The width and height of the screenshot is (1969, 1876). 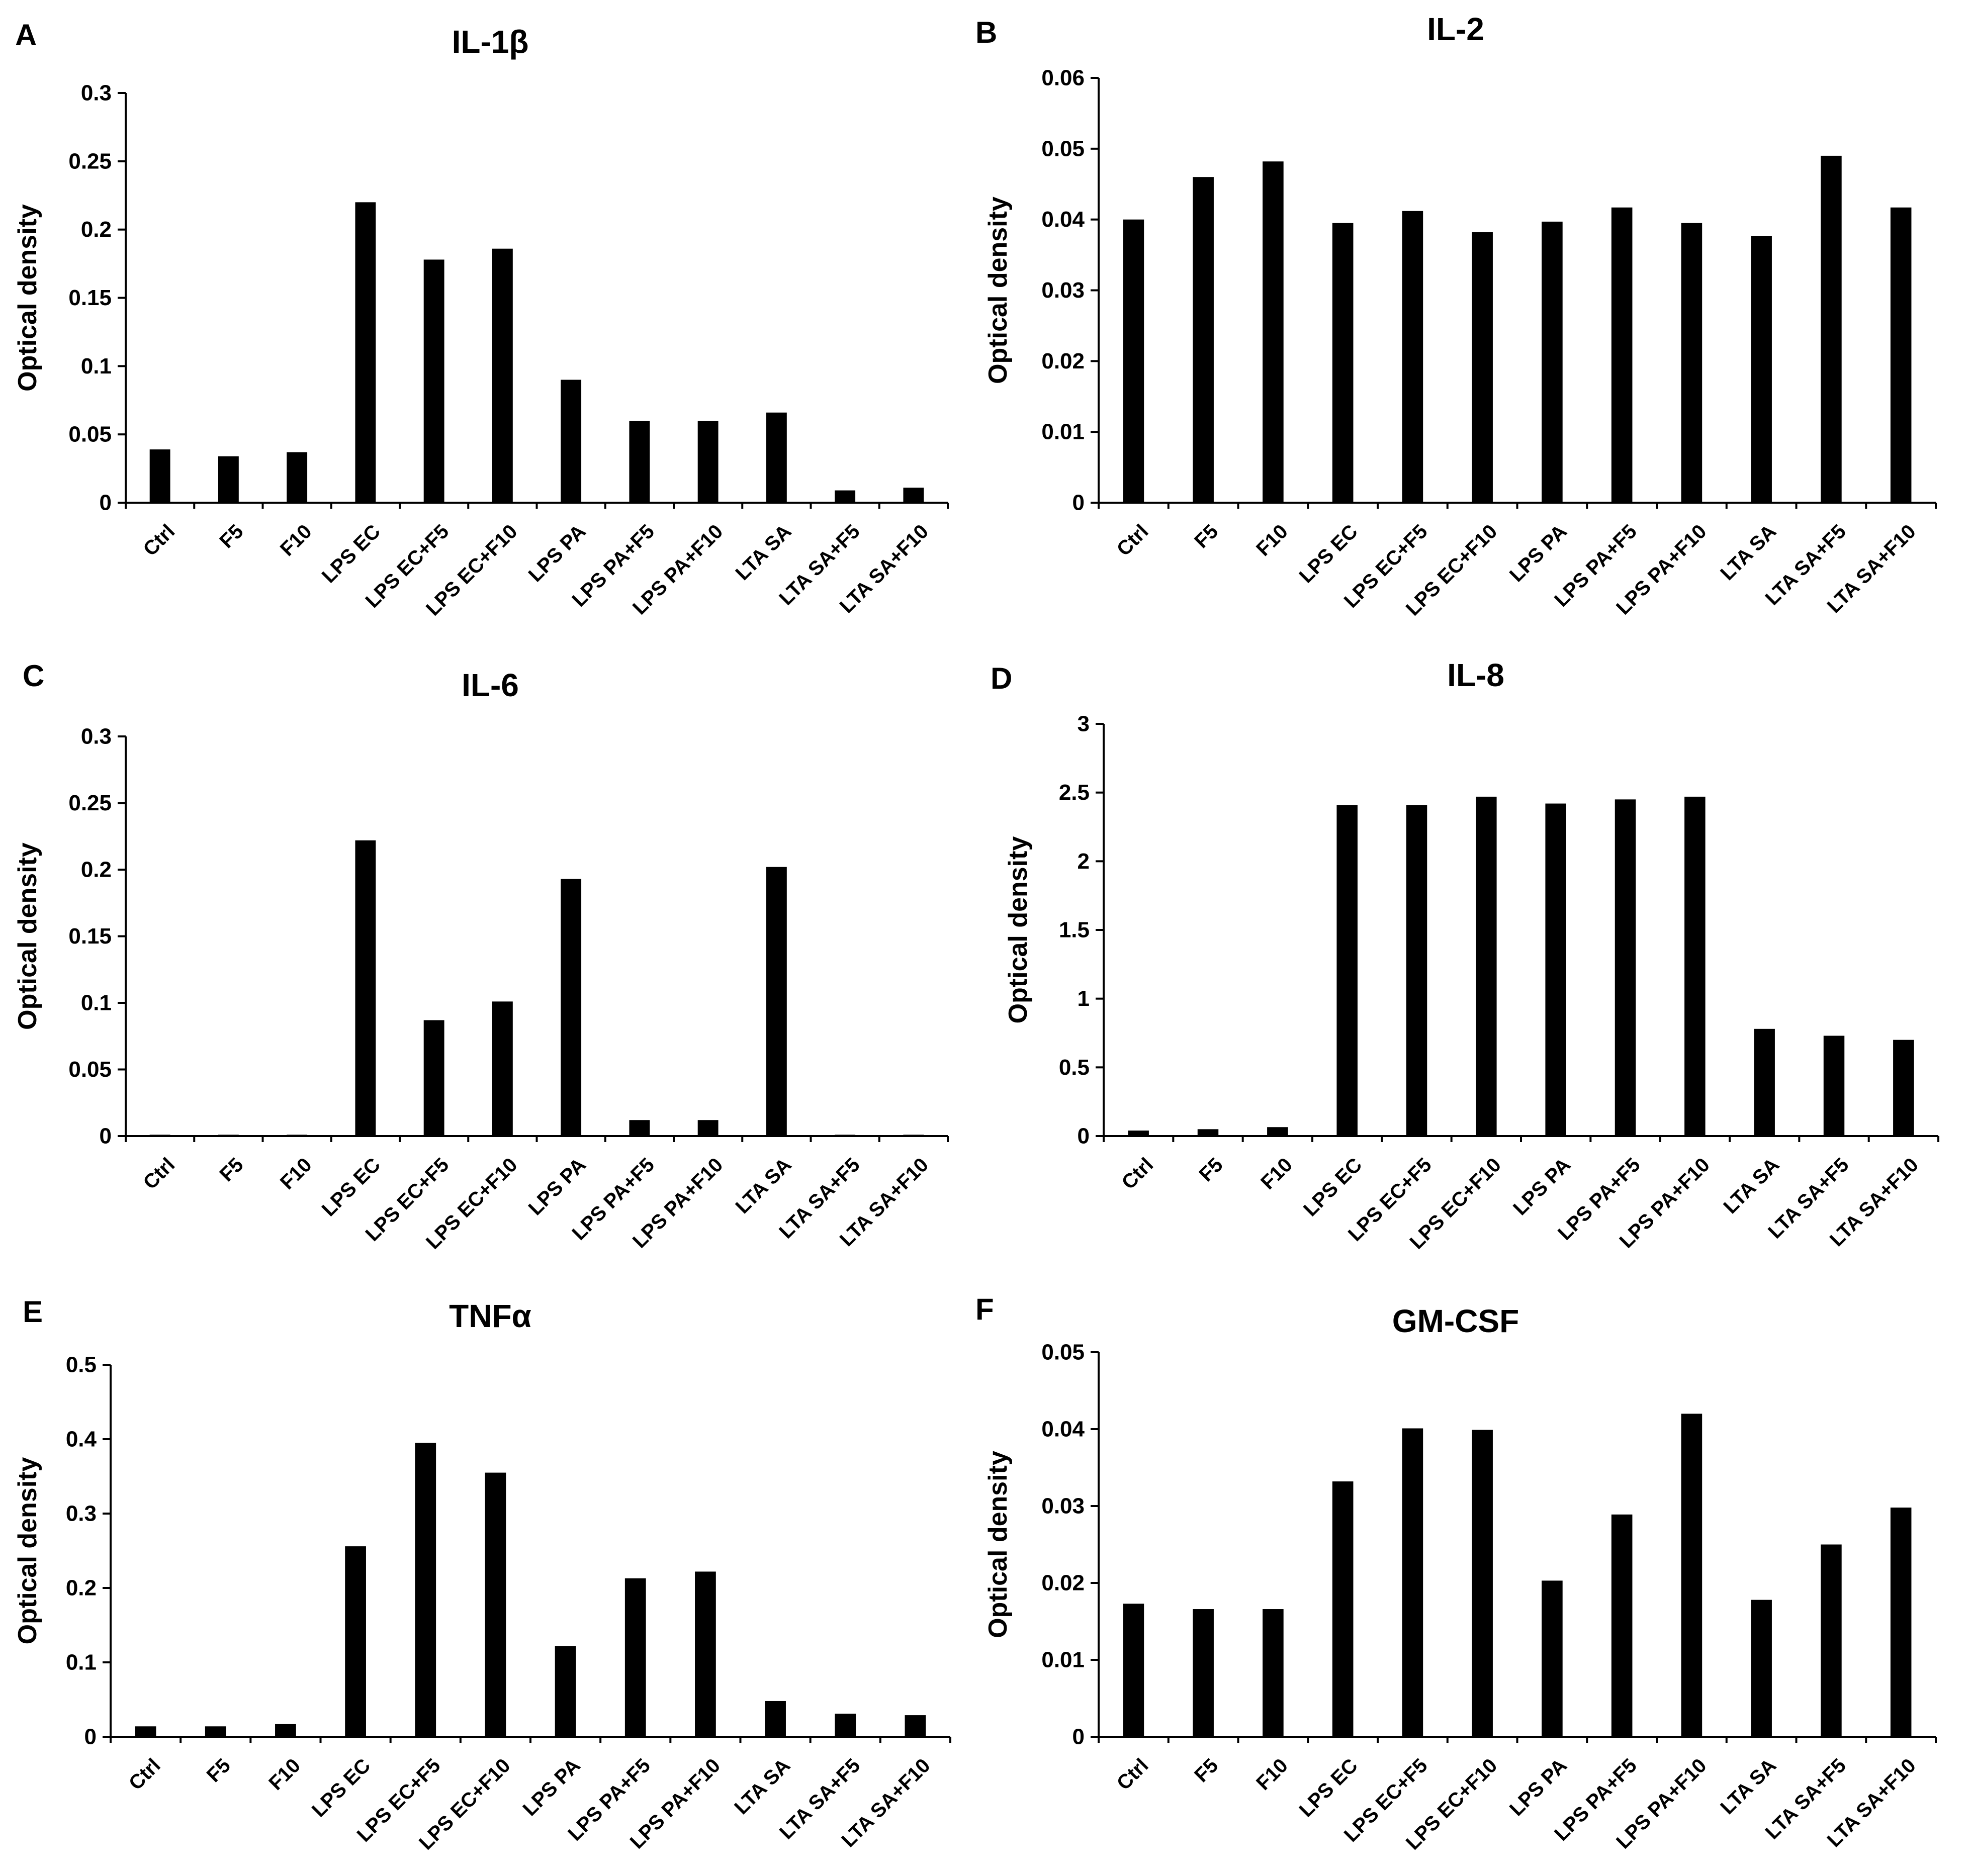 What do you see at coordinates (33, 1312) in the screenshot?
I see `panel-letter: E` at bounding box center [33, 1312].